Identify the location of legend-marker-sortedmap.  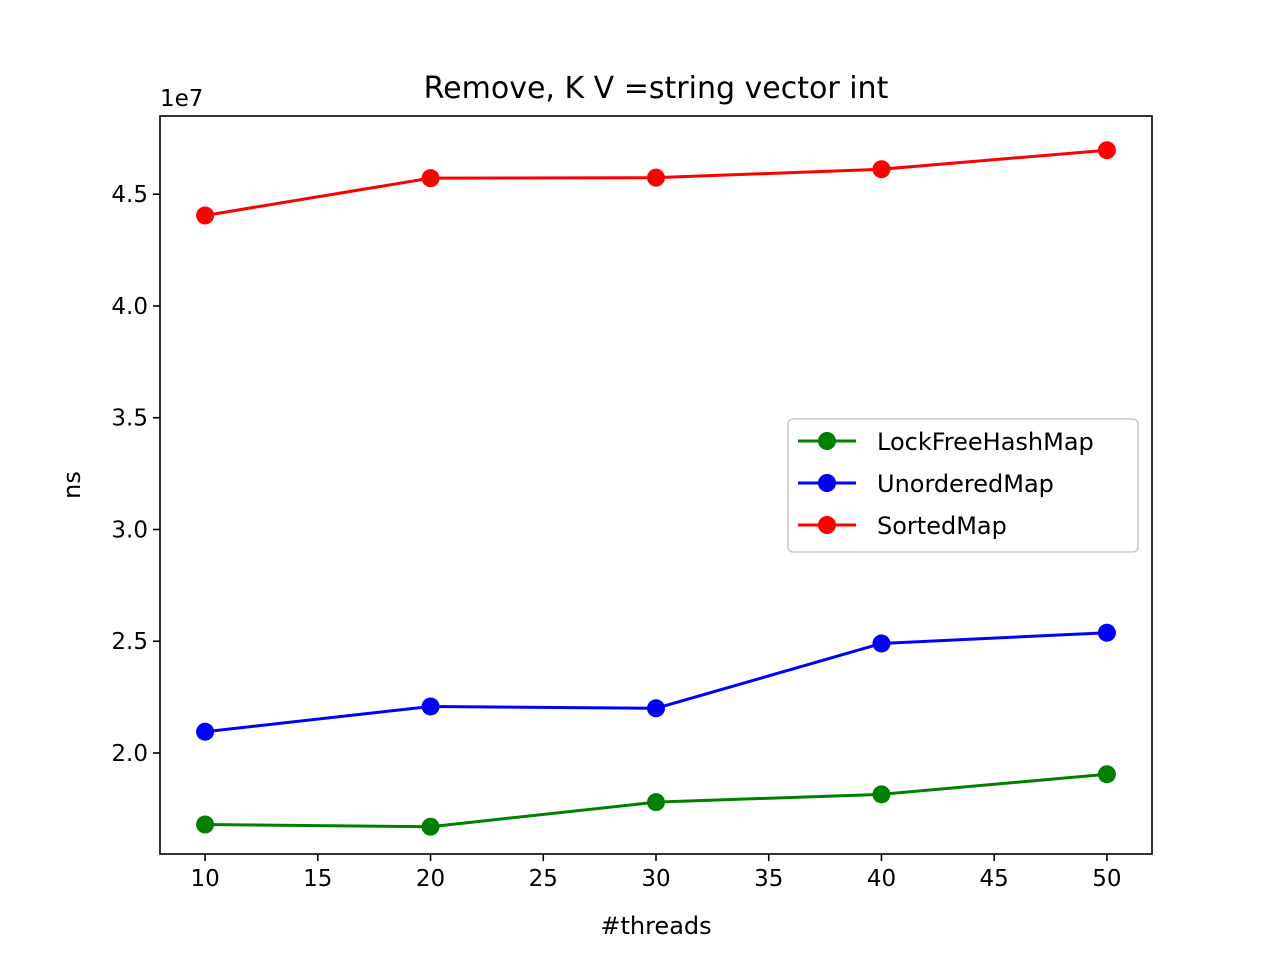
(827, 525).